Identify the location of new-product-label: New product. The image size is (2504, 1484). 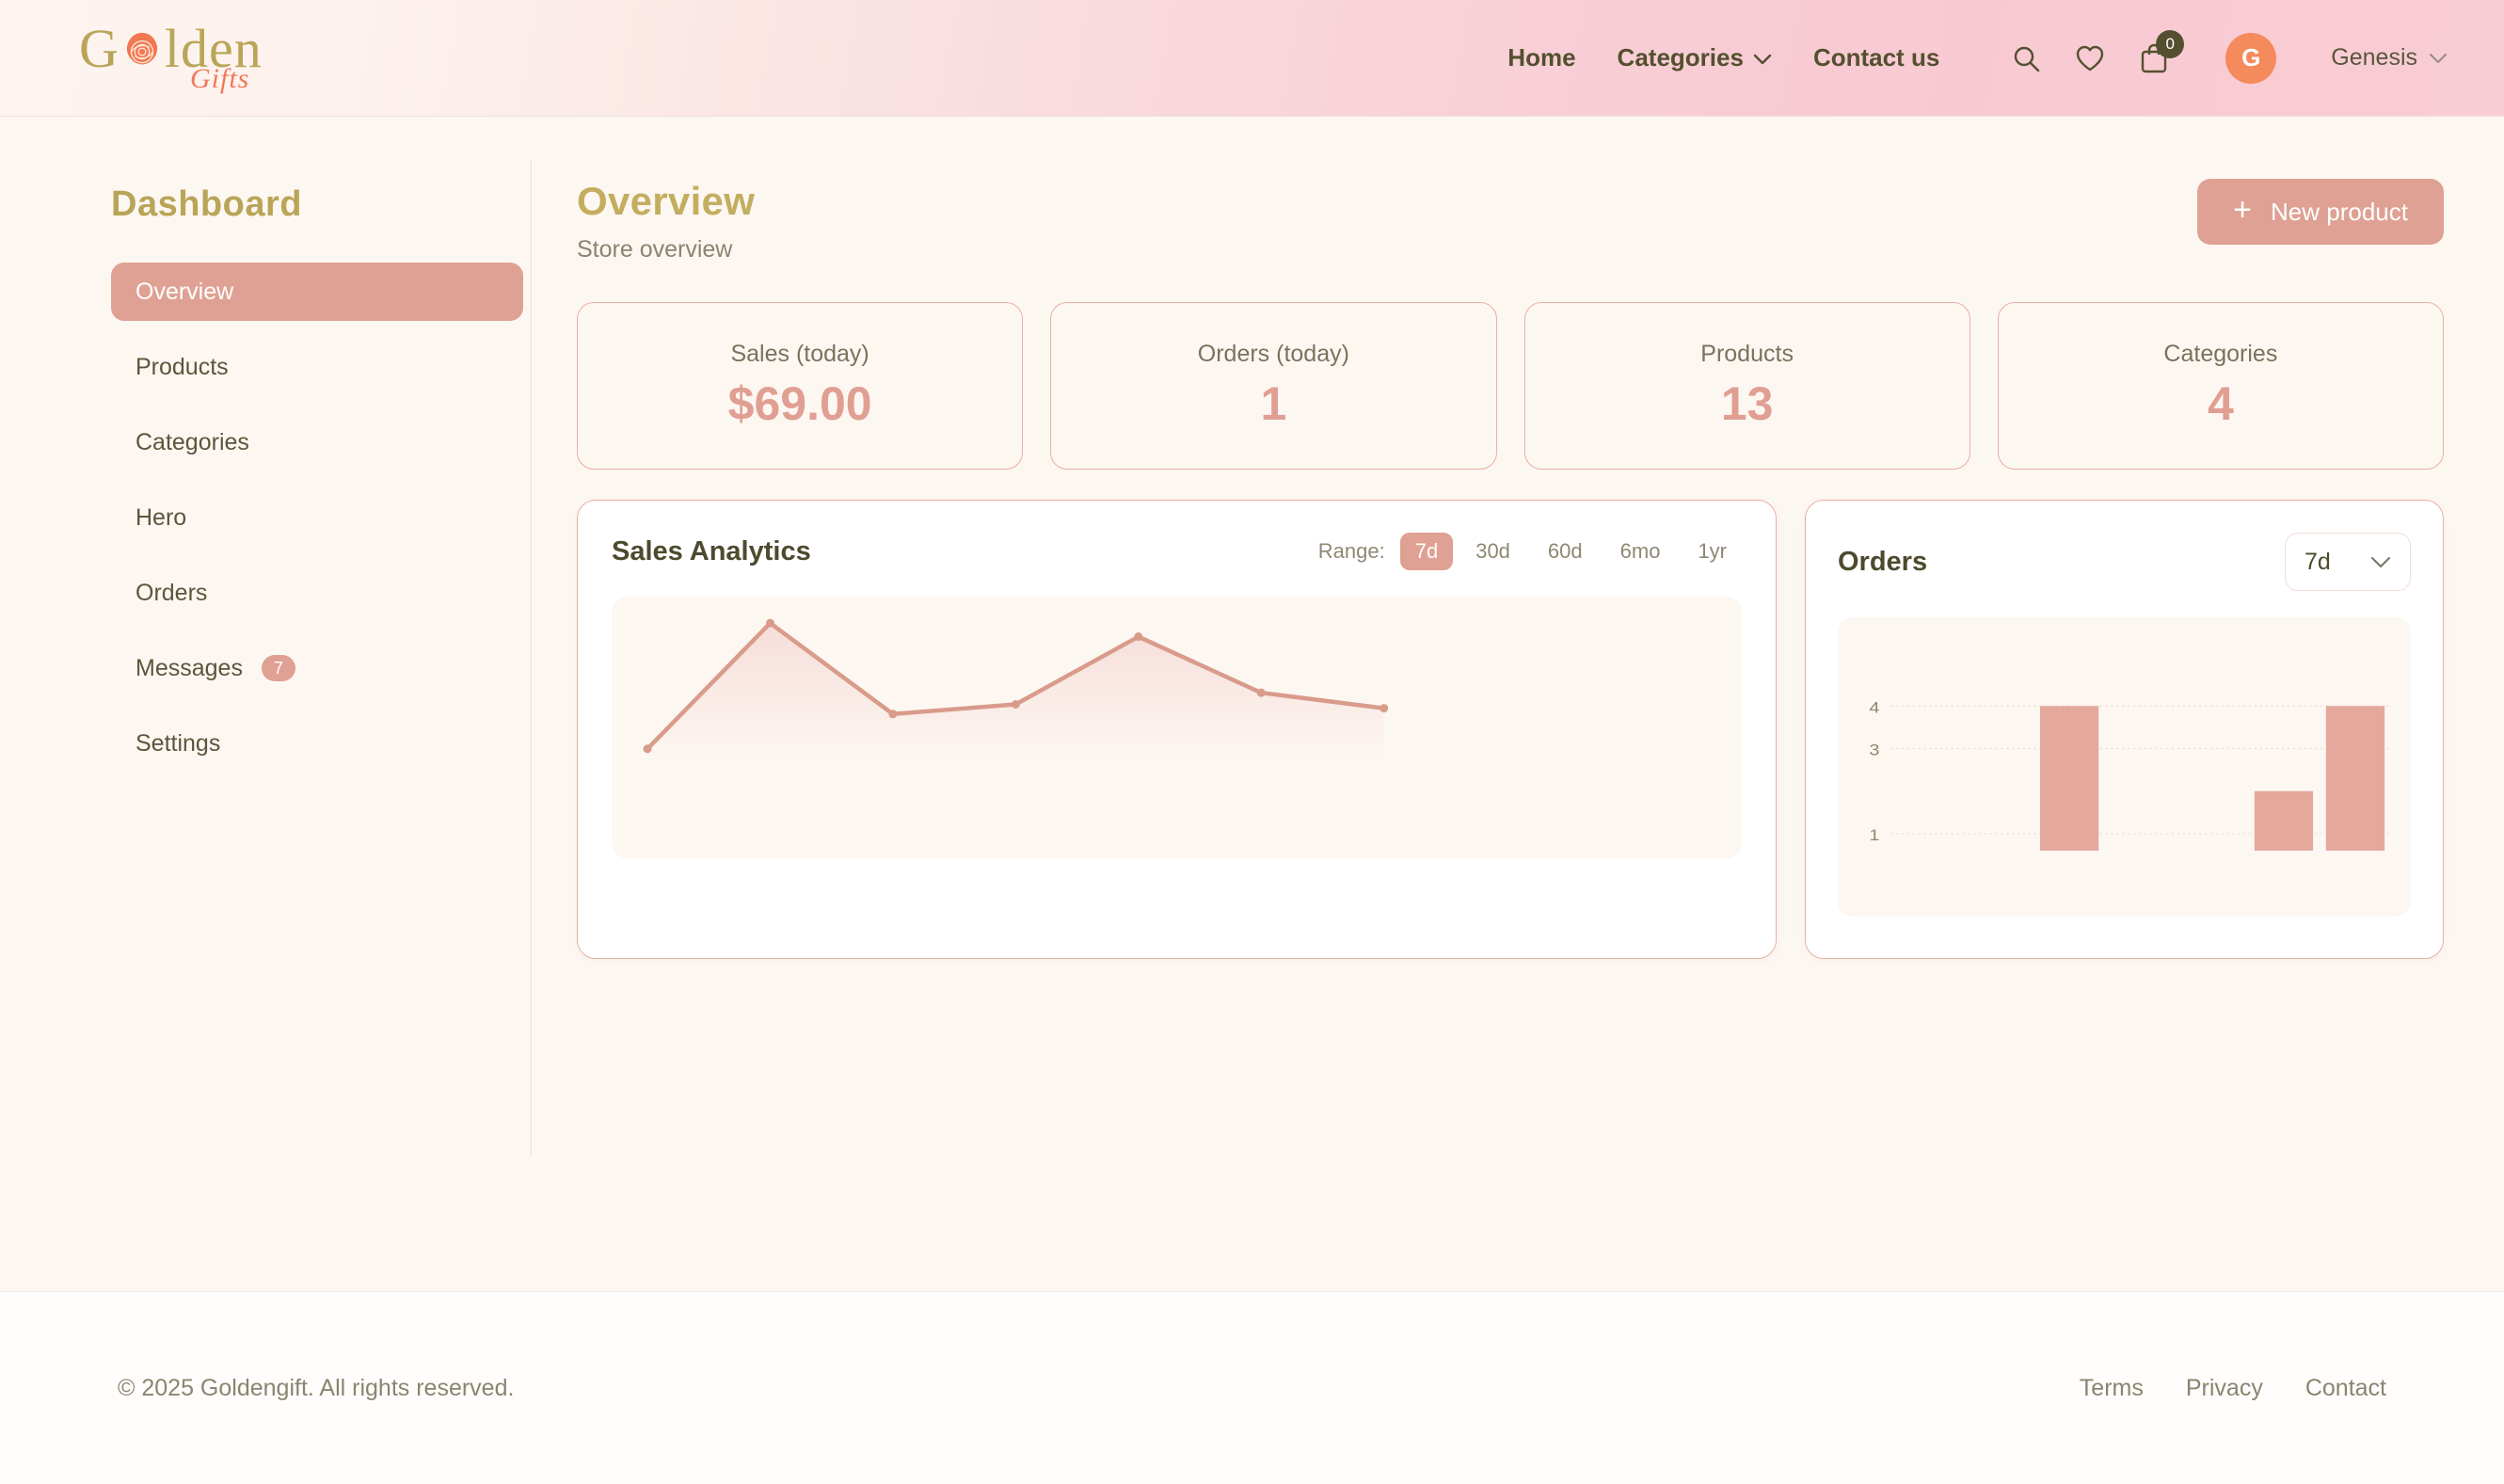
(2339, 211).